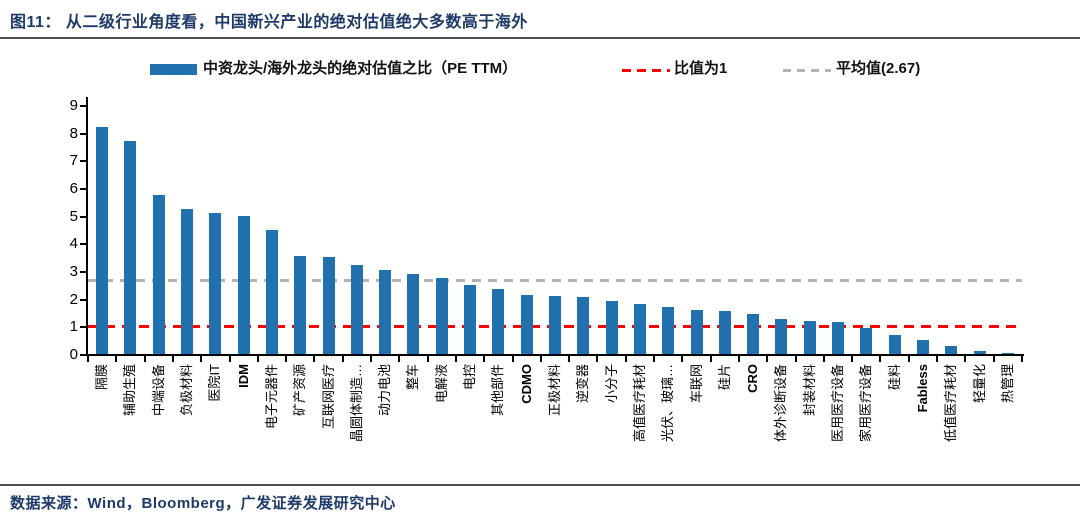 The image size is (1080, 515). I want to click on figure-title: 图11： 从二级行业角度看，中国新兴产业的绝对估值绝大多数高于海外, so click(269, 22).